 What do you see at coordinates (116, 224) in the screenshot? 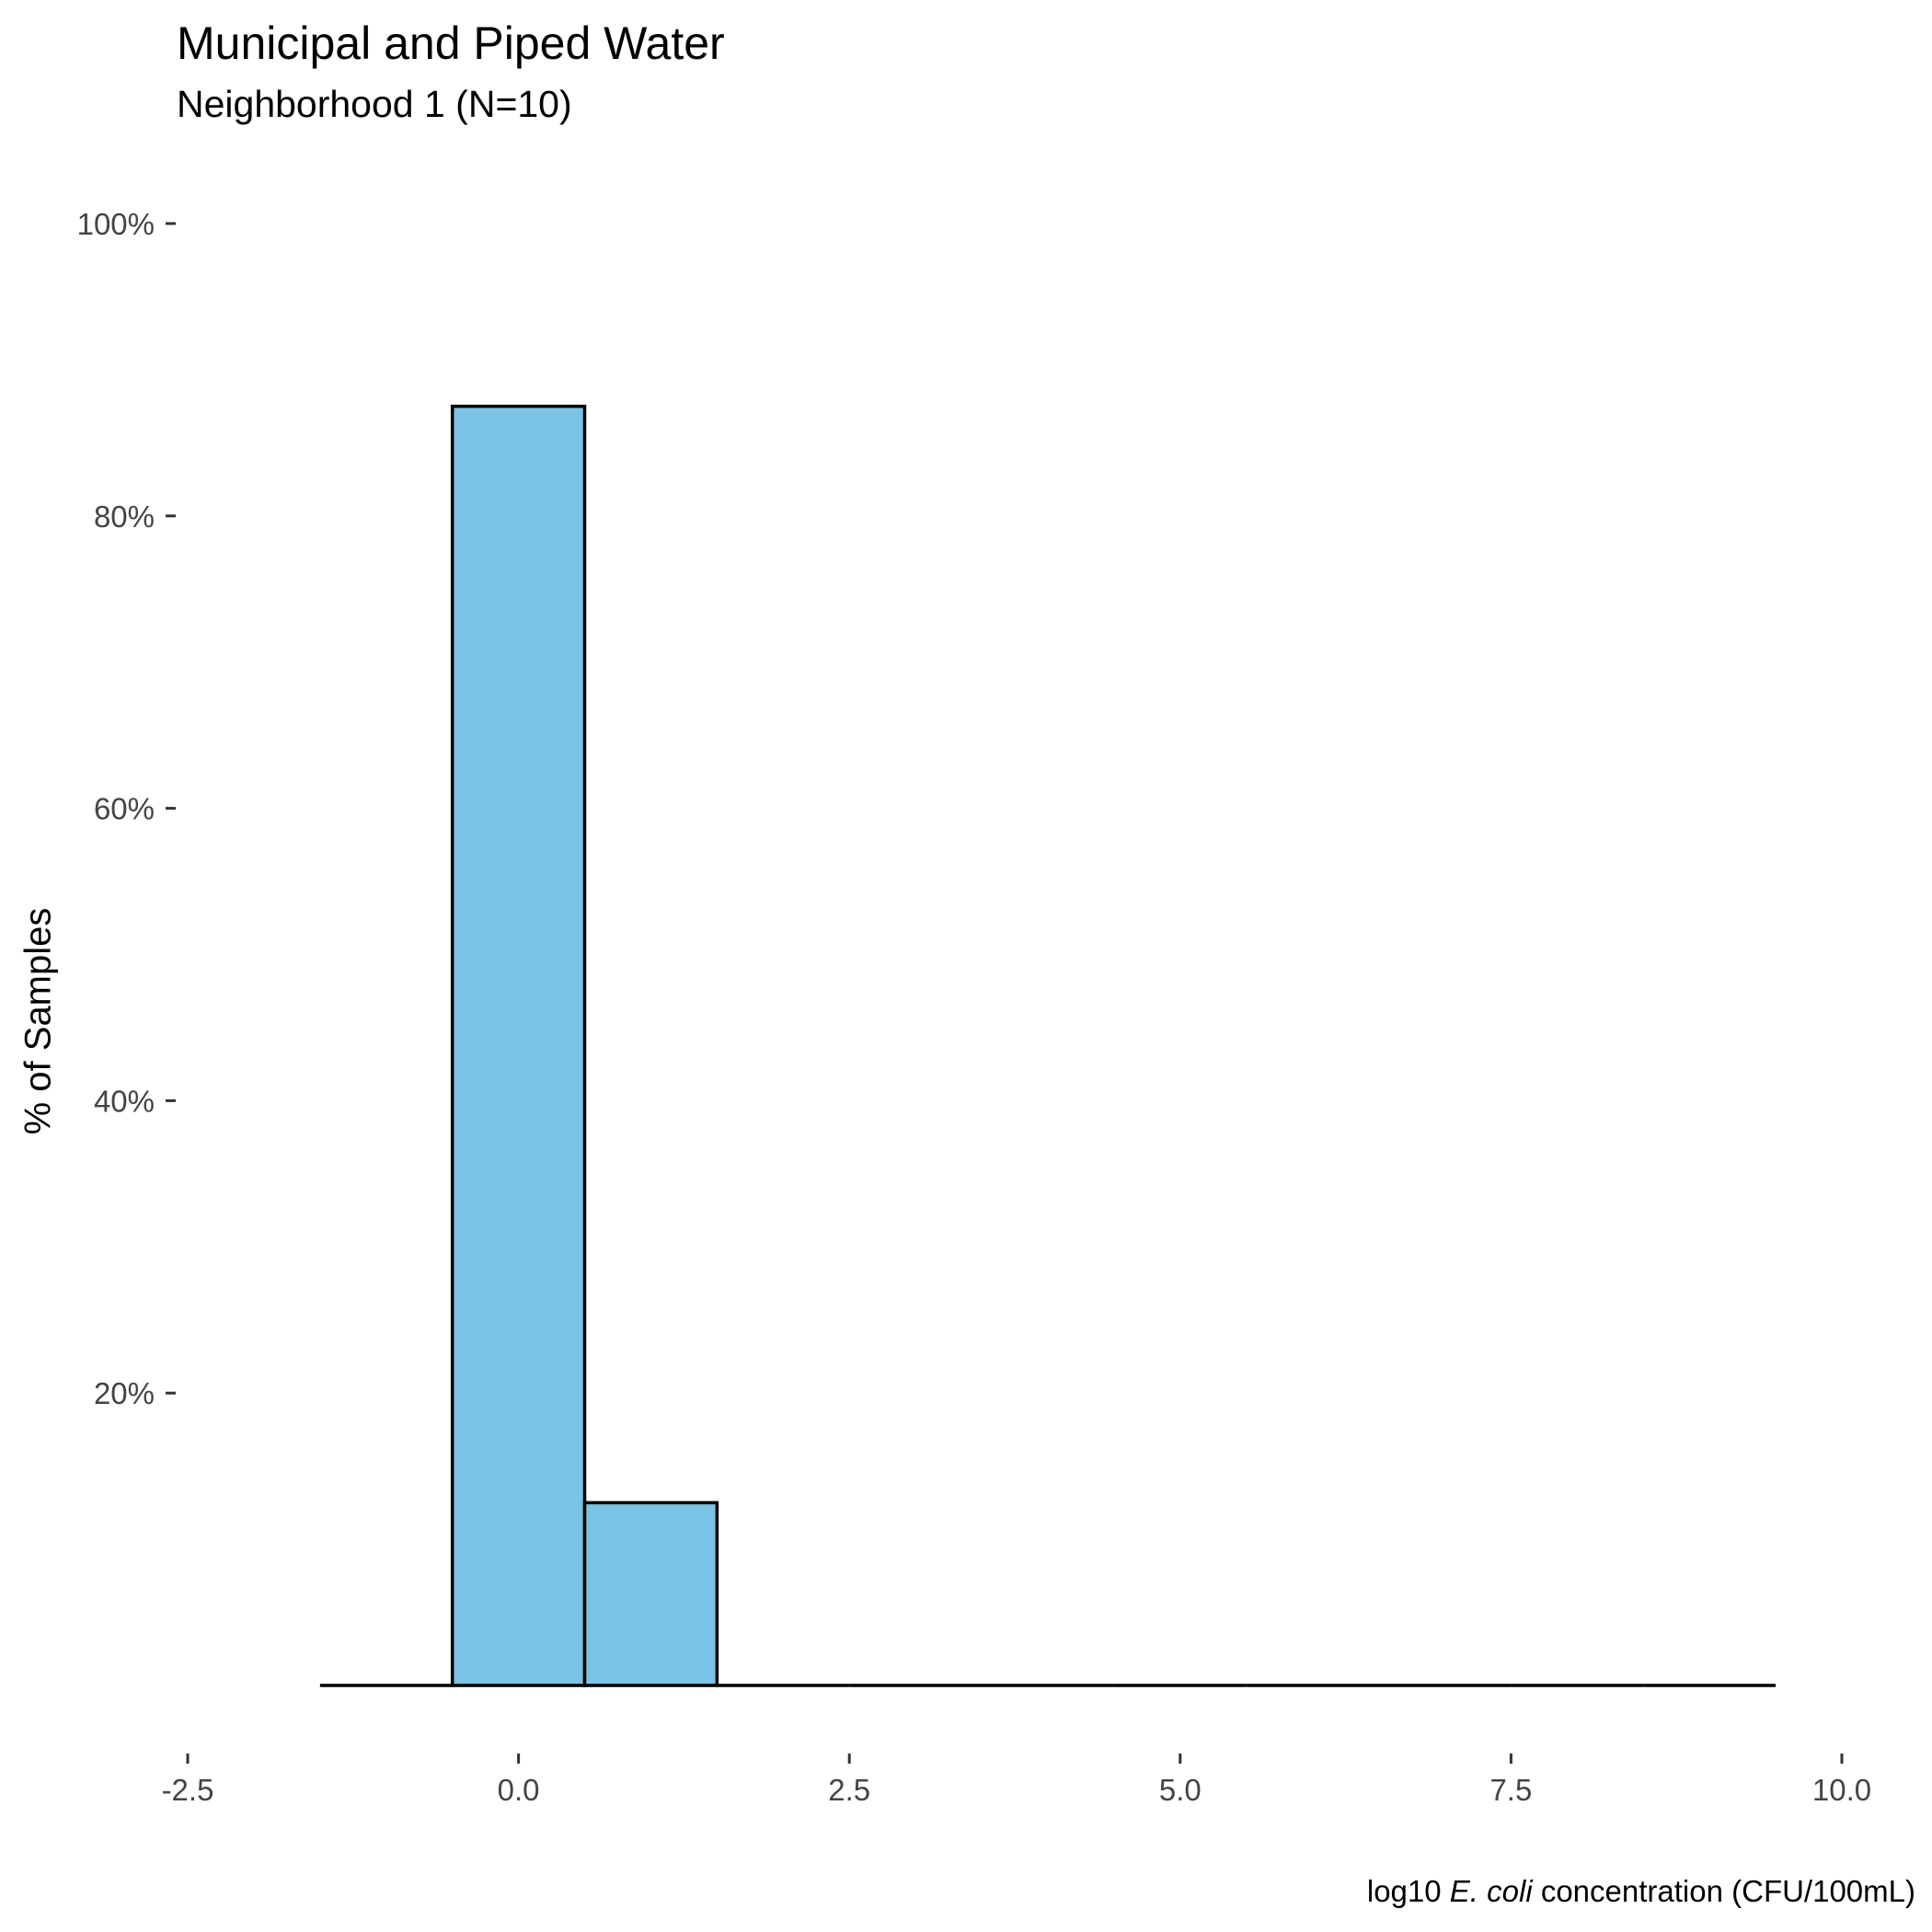
I see `y-tick-label: 100%` at bounding box center [116, 224].